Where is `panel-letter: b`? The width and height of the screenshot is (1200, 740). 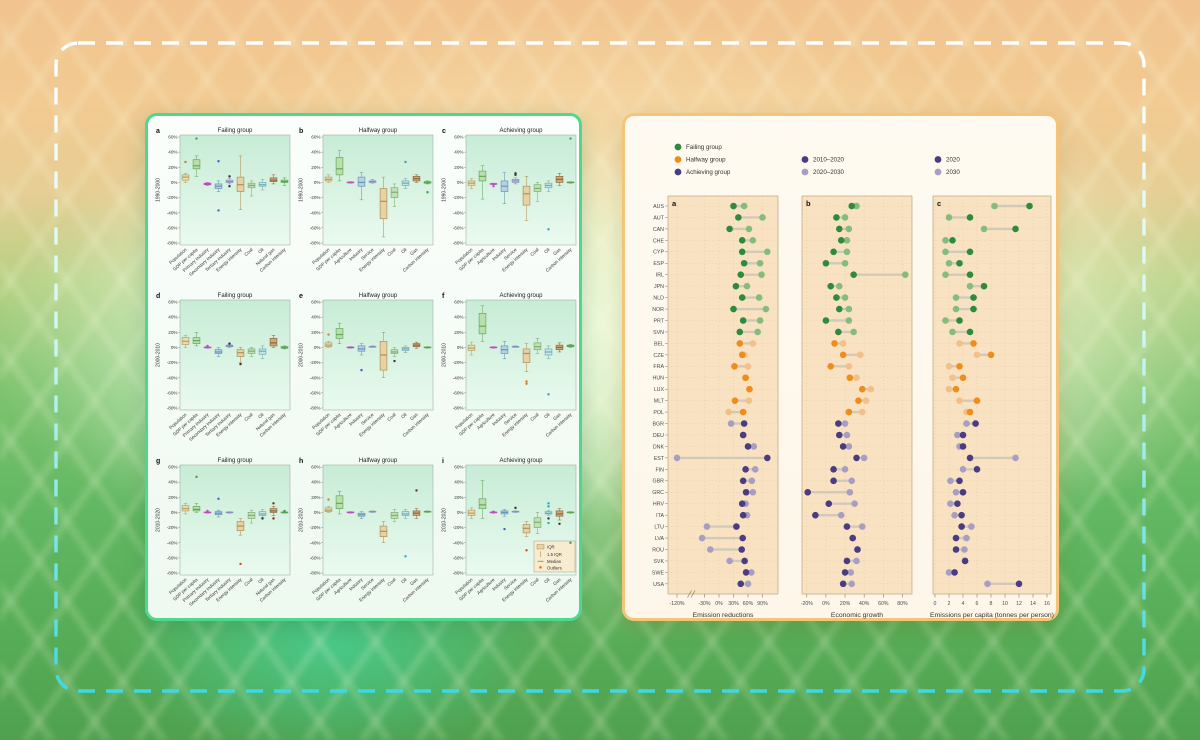
panel-letter: b is located at coordinates (808, 203).